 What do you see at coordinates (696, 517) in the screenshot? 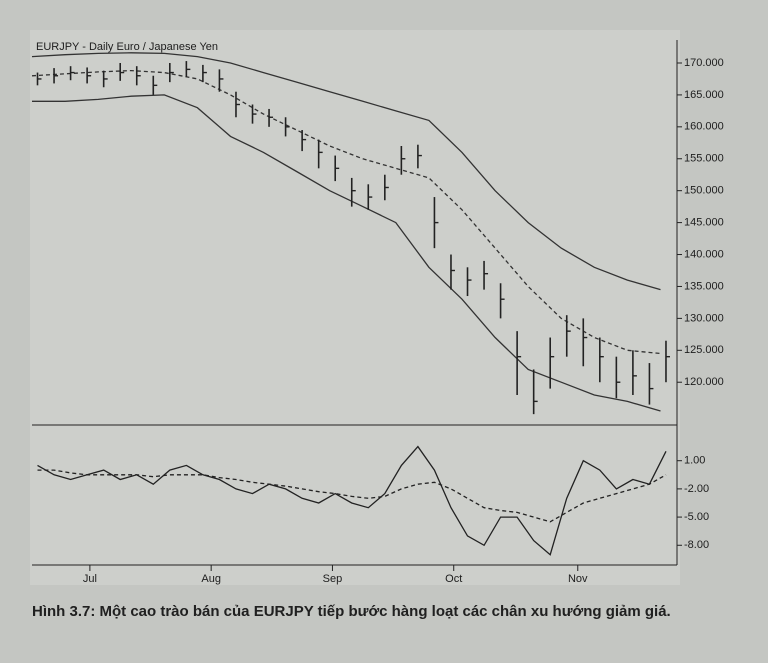
I see `y-tick-label: -5.00` at bounding box center [696, 517].